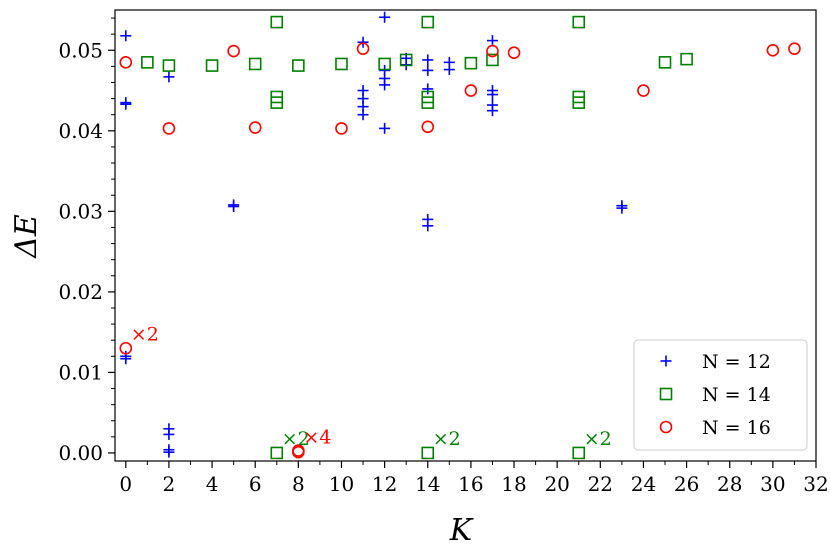  What do you see at coordinates (600, 484) in the screenshot?
I see `x-tick-label: 22` at bounding box center [600, 484].